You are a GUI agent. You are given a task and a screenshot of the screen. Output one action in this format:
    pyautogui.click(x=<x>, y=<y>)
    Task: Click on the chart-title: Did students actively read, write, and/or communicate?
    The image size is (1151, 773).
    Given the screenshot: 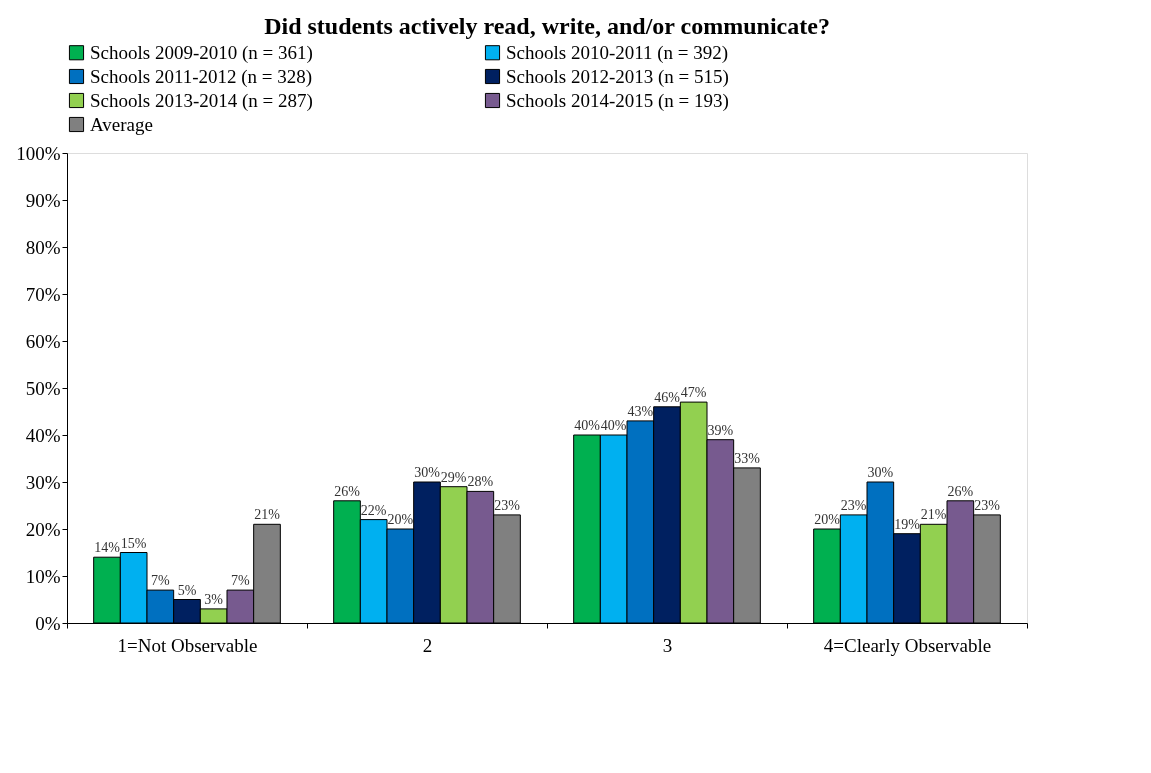 What is the action you would take?
    pyautogui.click(x=547, y=26)
    